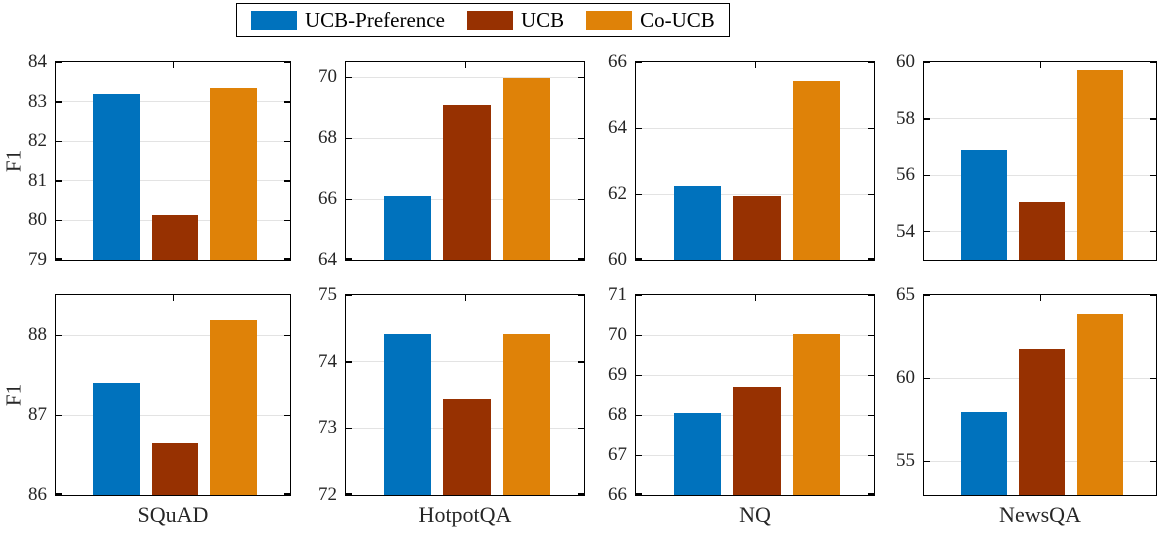 The image size is (1164, 534). What do you see at coordinates (755, 161) in the screenshot?
I see `subplot-nq-row1` at bounding box center [755, 161].